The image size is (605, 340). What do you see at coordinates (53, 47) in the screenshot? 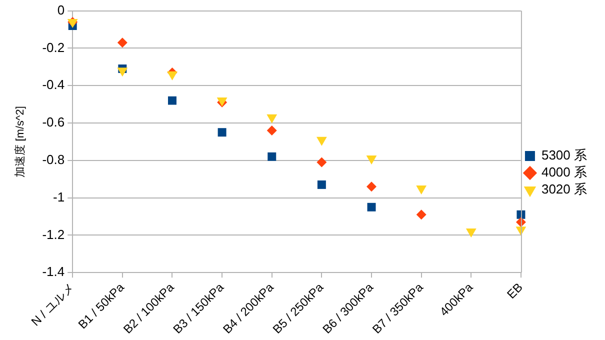
I see `y-tick-label: -0.2` at bounding box center [53, 47].